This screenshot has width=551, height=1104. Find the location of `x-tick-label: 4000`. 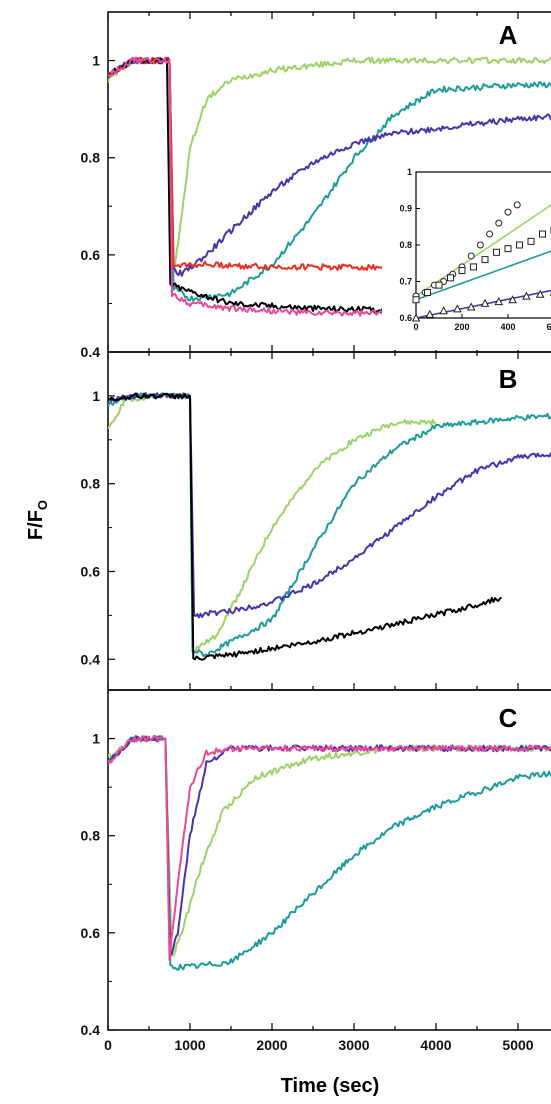

x-tick-label: 4000 is located at coordinates (435, 1045).